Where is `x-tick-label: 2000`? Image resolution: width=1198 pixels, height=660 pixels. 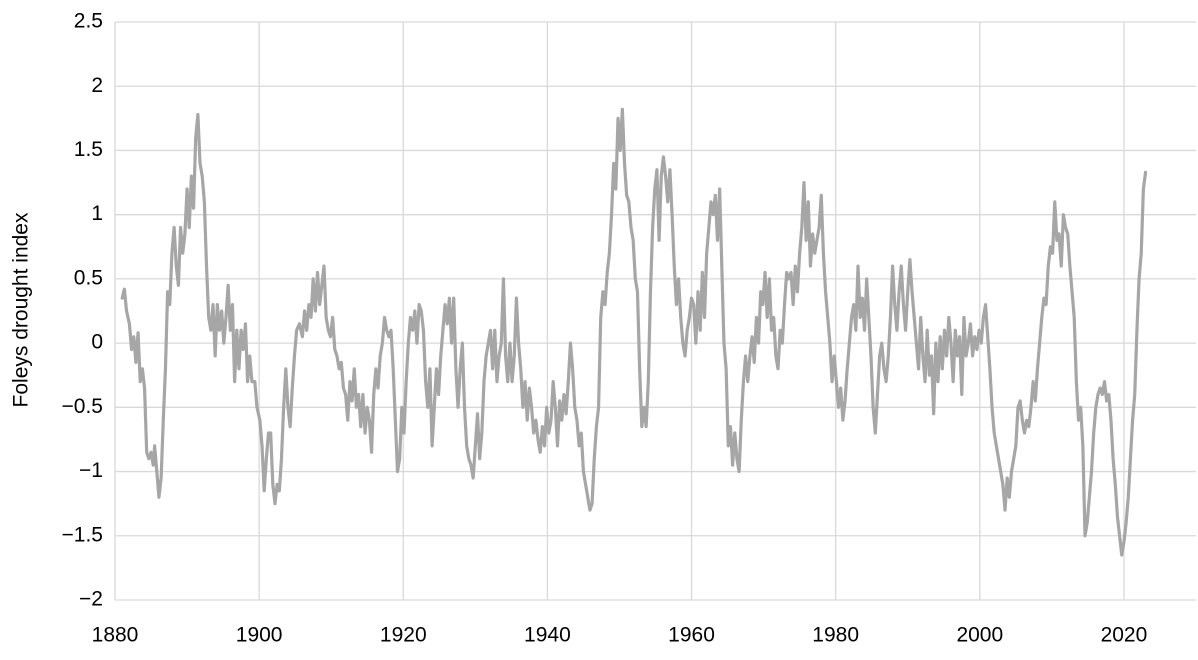 x-tick-label: 2000 is located at coordinates (979, 635).